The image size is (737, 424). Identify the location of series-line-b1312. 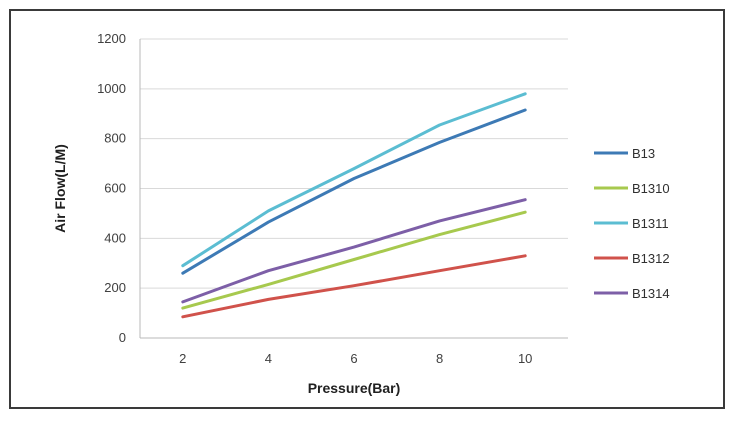
(354, 286).